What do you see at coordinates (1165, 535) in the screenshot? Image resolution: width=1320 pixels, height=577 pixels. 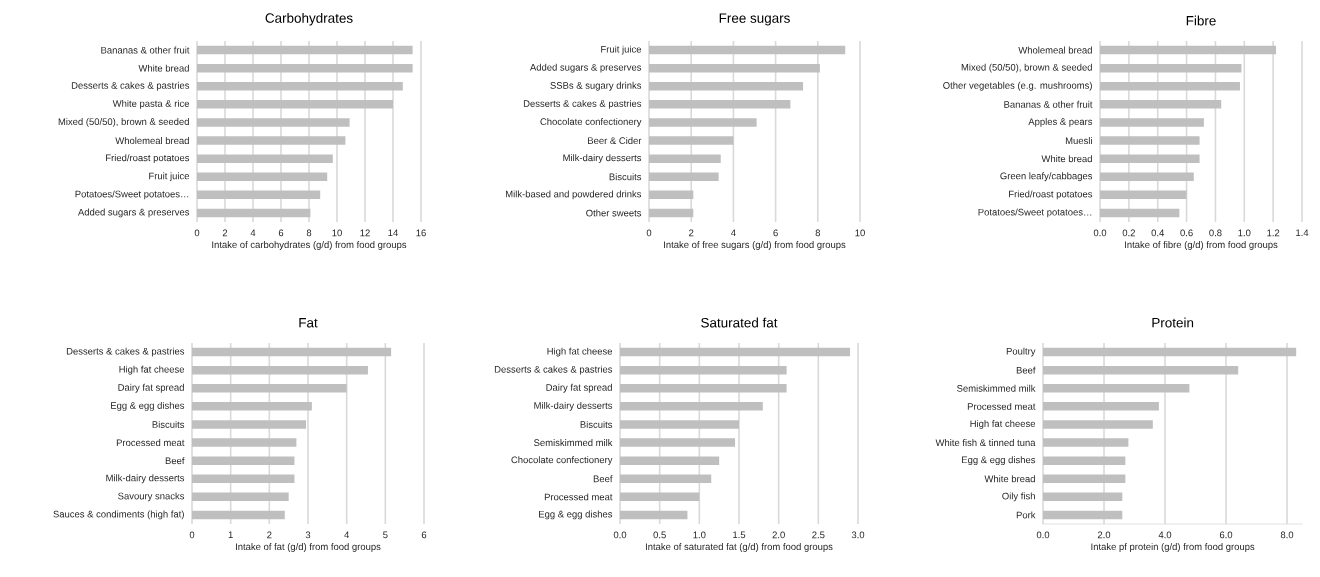 I see `x-tick-label: 4.0` at bounding box center [1165, 535].